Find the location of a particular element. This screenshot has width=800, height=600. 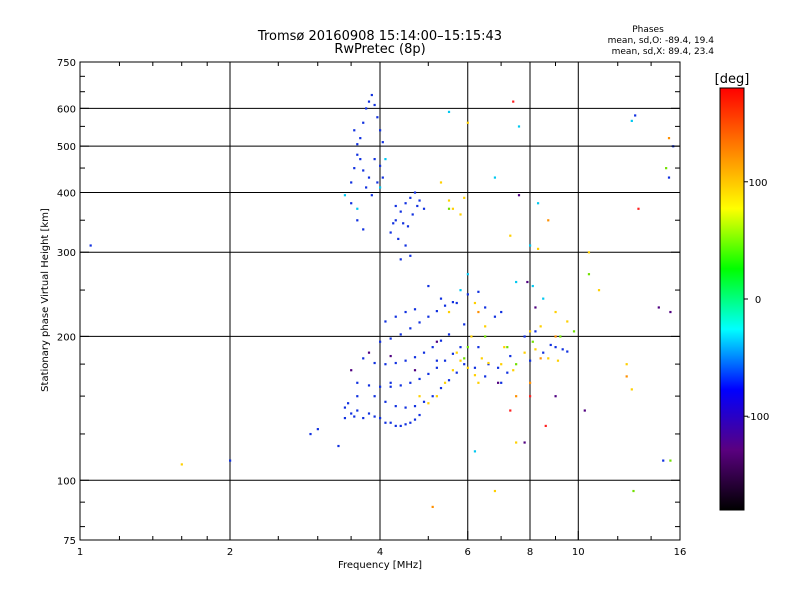

y-tick-label: 500 is located at coordinates (66, 147).